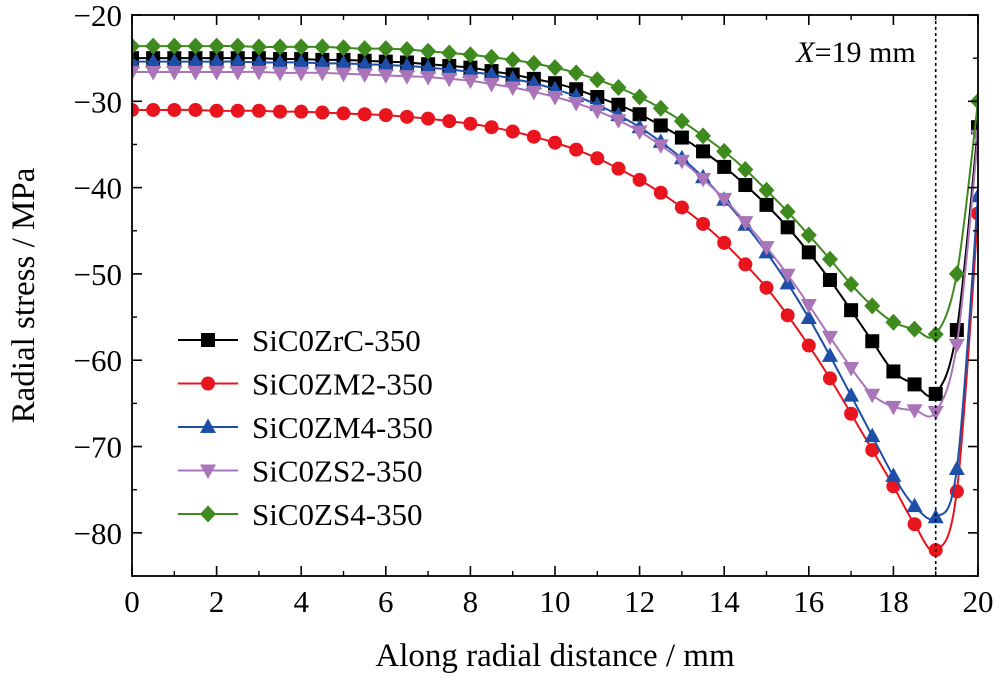  I want to click on legend-label: SiC0ZS2-350, so click(337, 471).